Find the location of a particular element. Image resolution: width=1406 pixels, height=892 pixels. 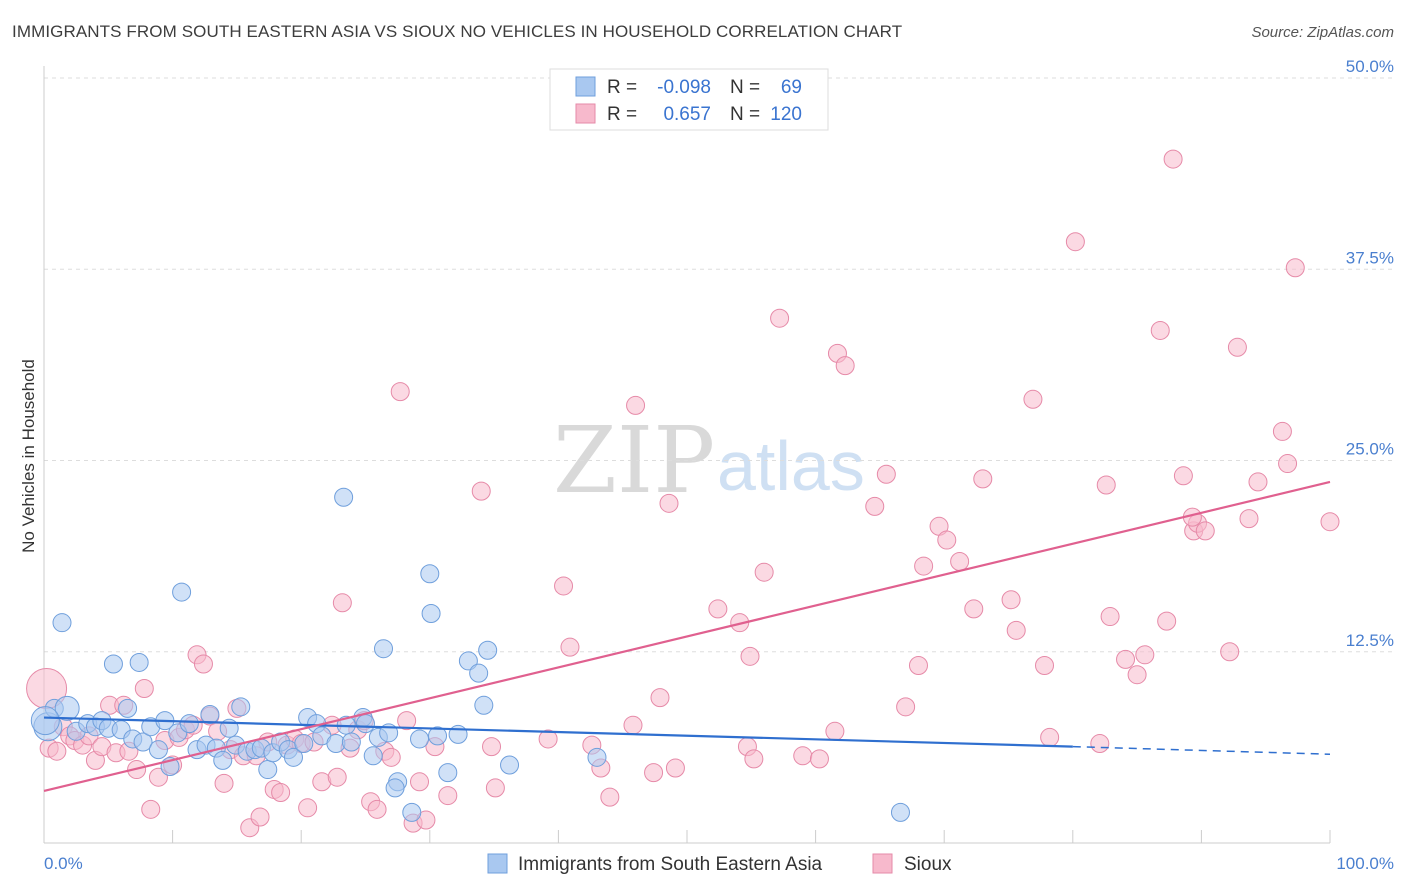

x-axis-ticks is located at coordinates (687, 836).